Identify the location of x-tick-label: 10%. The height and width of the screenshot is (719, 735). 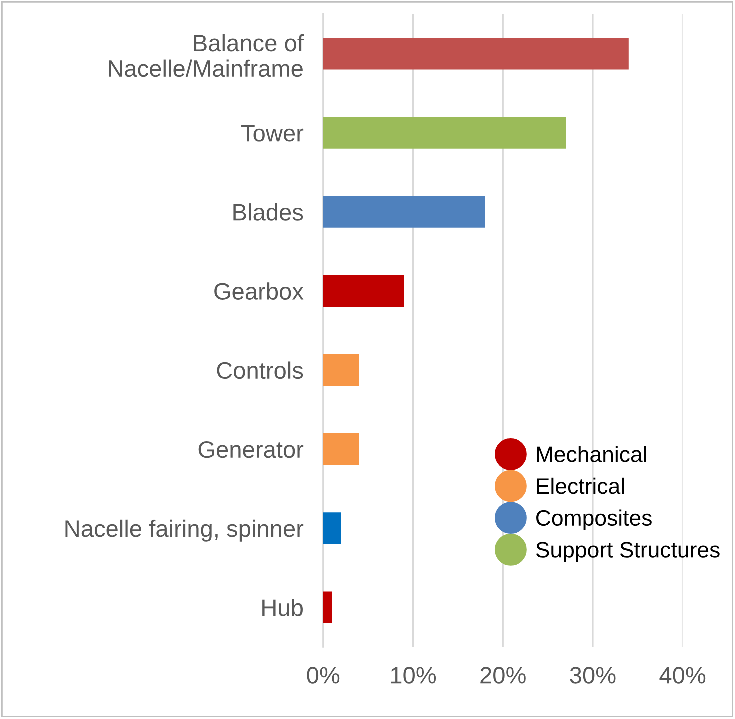
(413, 675).